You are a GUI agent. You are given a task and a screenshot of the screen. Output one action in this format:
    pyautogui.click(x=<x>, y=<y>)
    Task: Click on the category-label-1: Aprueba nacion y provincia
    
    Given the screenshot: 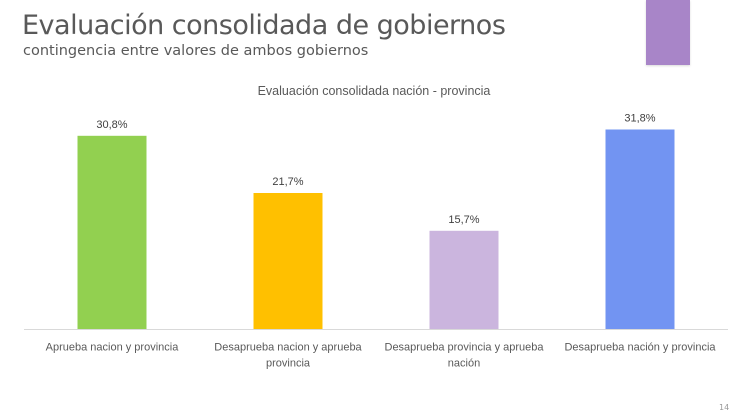 What is the action you would take?
    pyautogui.click(x=113, y=348)
    